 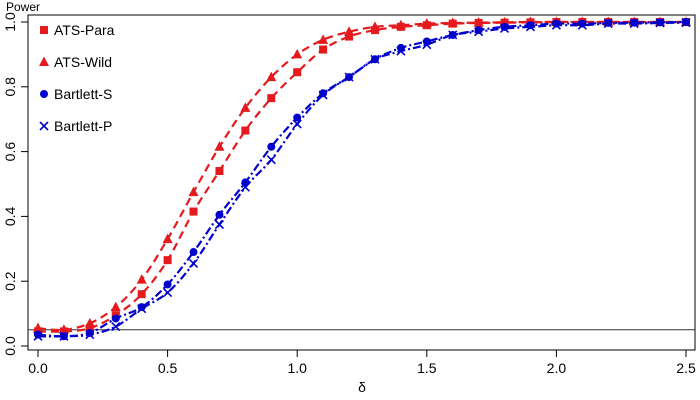 What do you see at coordinates (84, 30) in the screenshot?
I see `legend-label: ATS-Para` at bounding box center [84, 30].